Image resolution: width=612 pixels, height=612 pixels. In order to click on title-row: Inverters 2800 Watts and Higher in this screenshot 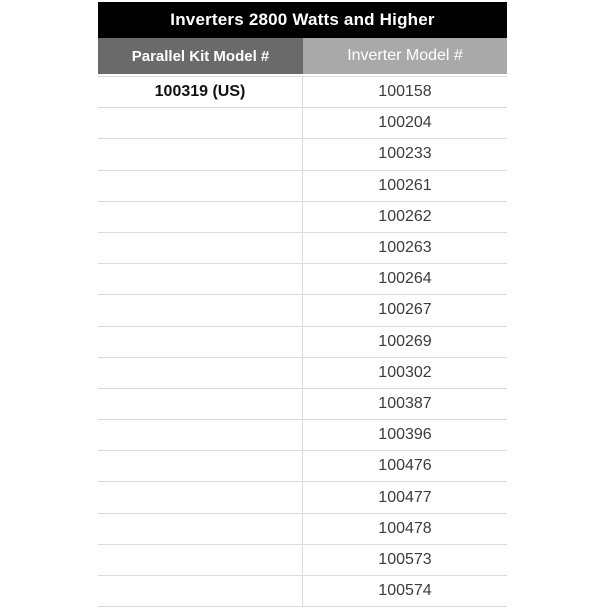, I will do `click(302, 20)`.